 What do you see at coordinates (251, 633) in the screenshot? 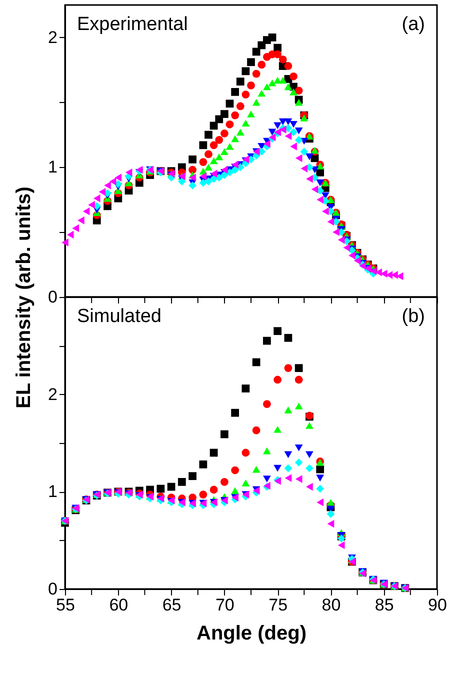
I see `x-axis-title: Angle (deg)` at bounding box center [251, 633].